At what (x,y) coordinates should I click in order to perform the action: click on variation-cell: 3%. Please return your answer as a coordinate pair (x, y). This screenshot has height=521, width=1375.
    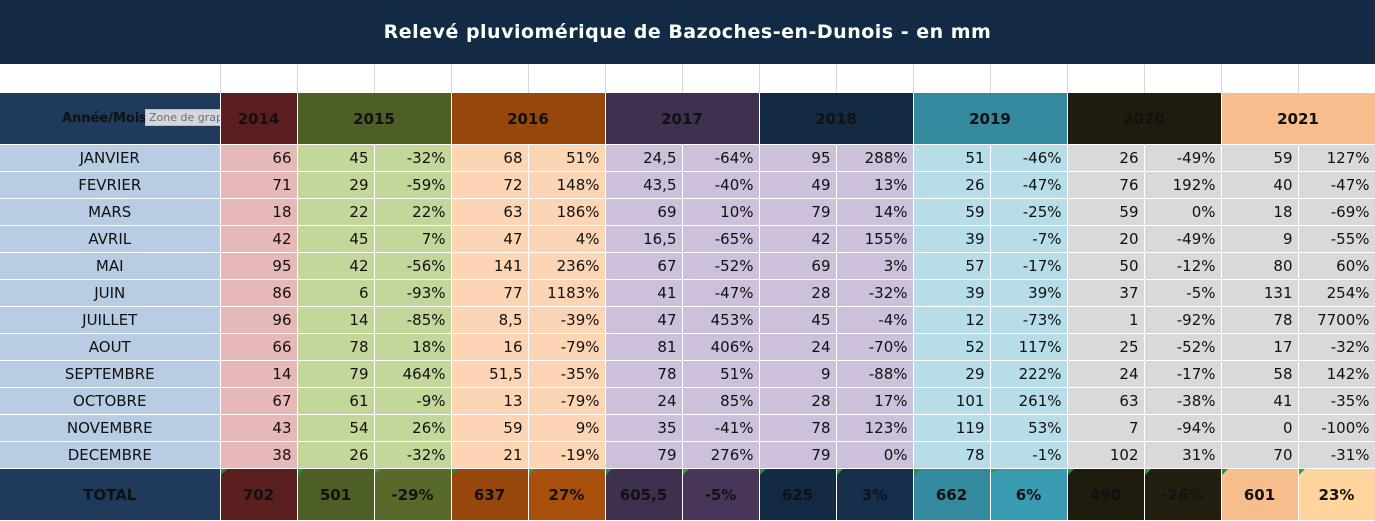
    Looking at the image, I should click on (875, 266).